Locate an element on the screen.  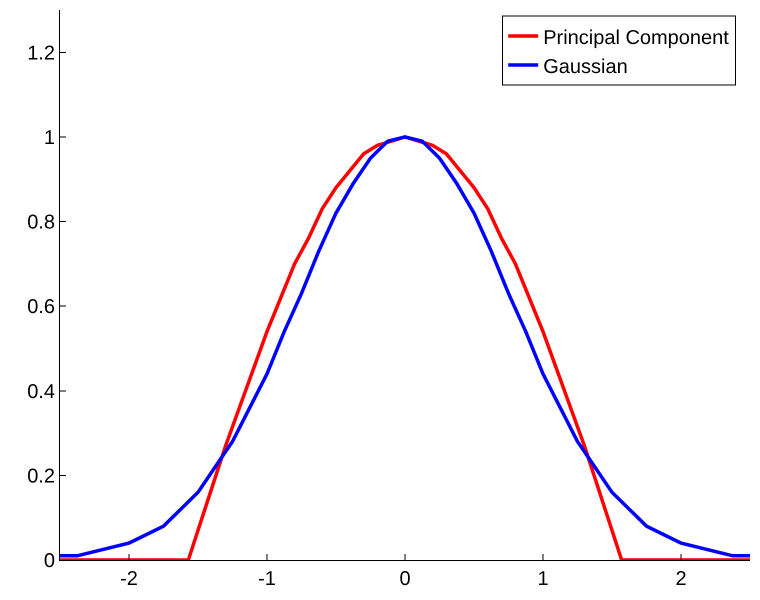
y-tick-label: 0.2 is located at coordinates (41, 476).